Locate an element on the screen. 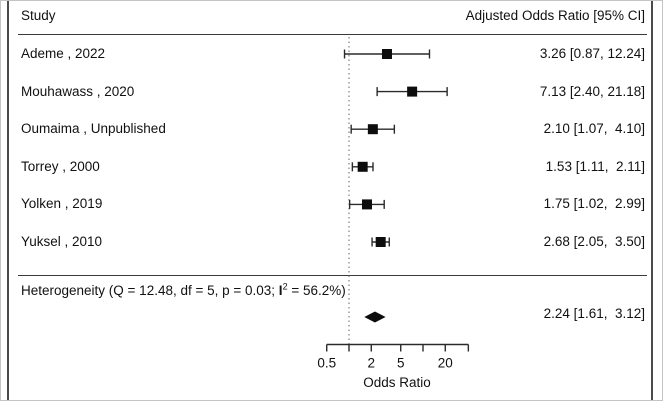 This screenshot has height=401, width=663. x-axis-title: Odds Ratio is located at coordinates (397, 382).